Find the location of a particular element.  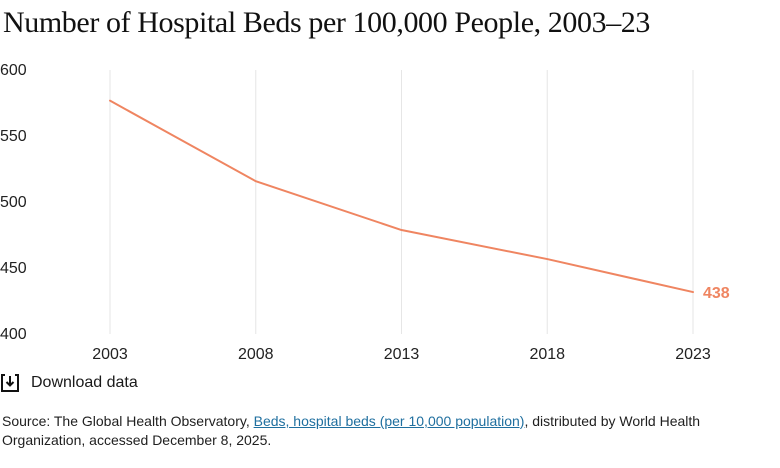

x-tick-label-2023: 2023 is located at coordinates (693, 354).